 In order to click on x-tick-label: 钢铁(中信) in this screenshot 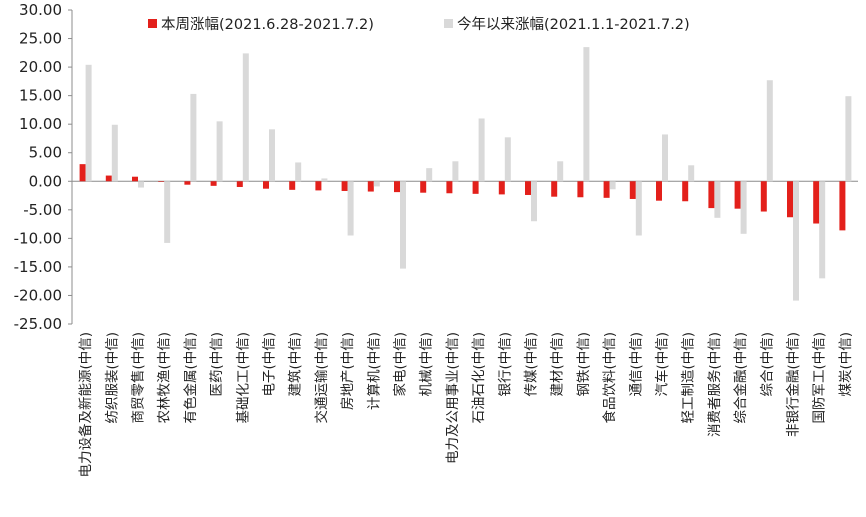, I will do `click(584, 364)`.